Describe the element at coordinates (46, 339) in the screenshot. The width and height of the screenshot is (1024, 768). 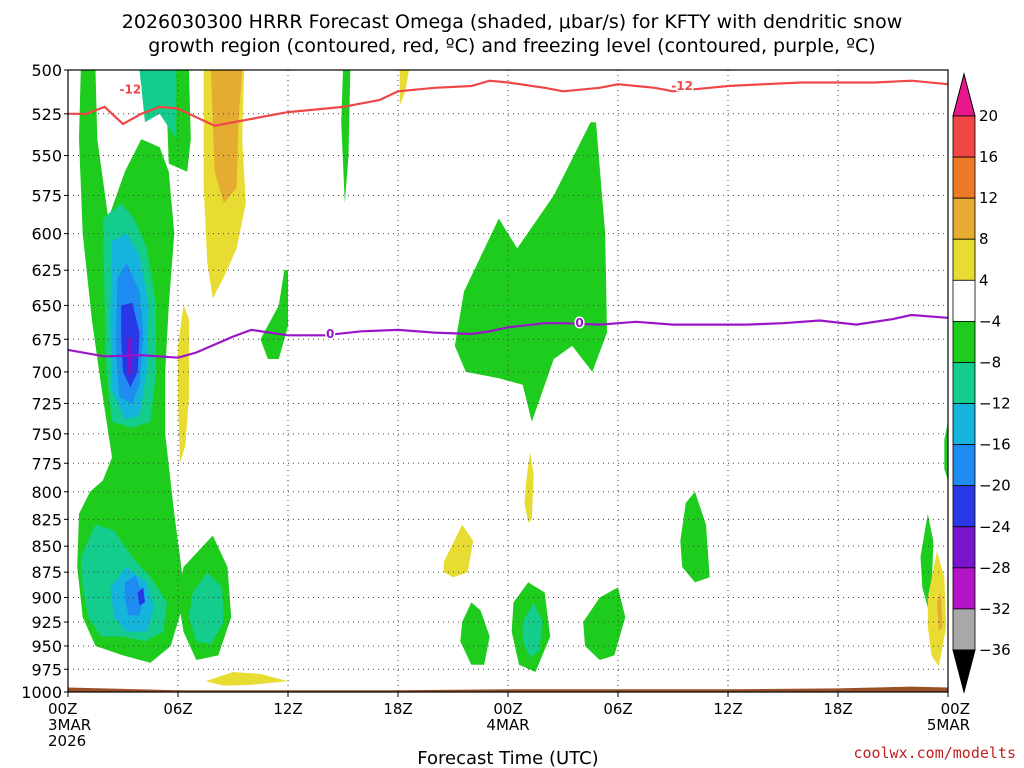
I see `y-tick-label-675: 675` at that location.